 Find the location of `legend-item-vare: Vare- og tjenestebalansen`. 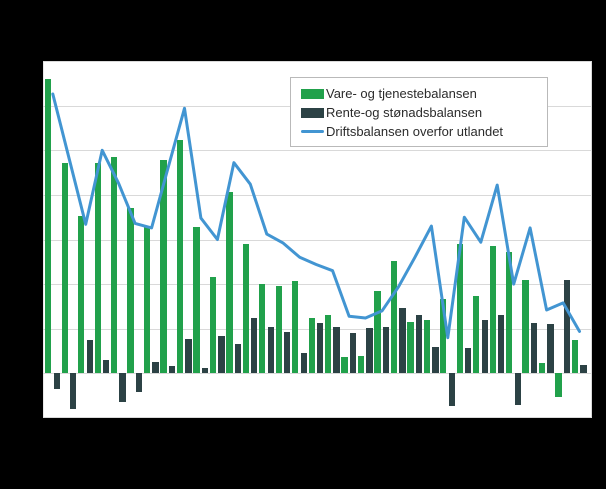

legend-item-vare: Vare- og tjenestebalansen is located at coordinates (420, 93).